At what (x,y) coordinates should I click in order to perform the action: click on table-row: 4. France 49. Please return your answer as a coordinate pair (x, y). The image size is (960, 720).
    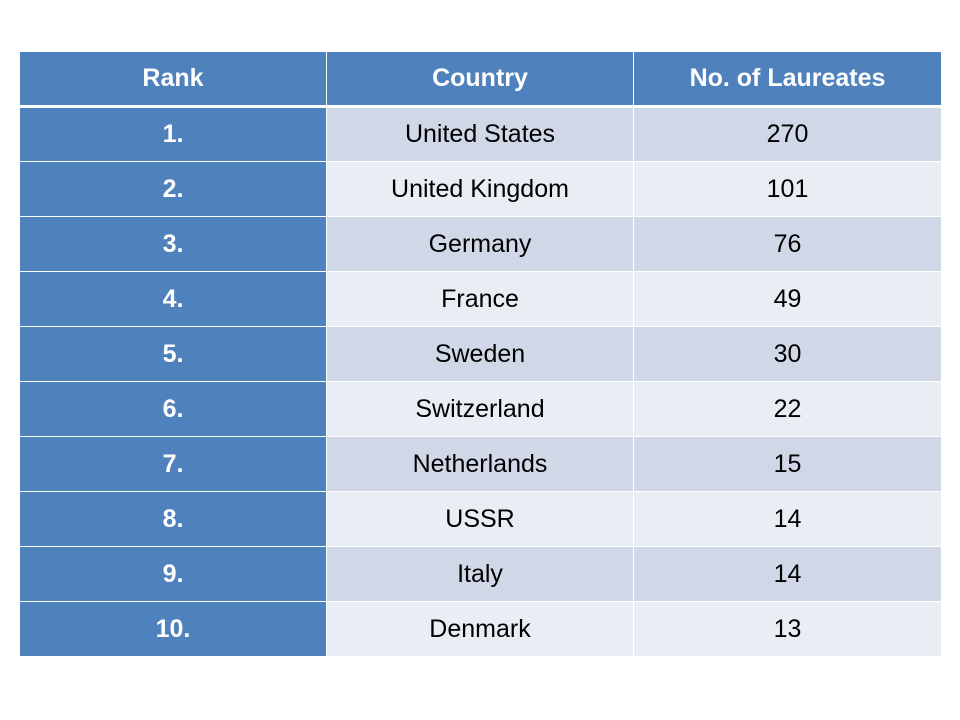
    Looking at the image, I should click on (480, 299).